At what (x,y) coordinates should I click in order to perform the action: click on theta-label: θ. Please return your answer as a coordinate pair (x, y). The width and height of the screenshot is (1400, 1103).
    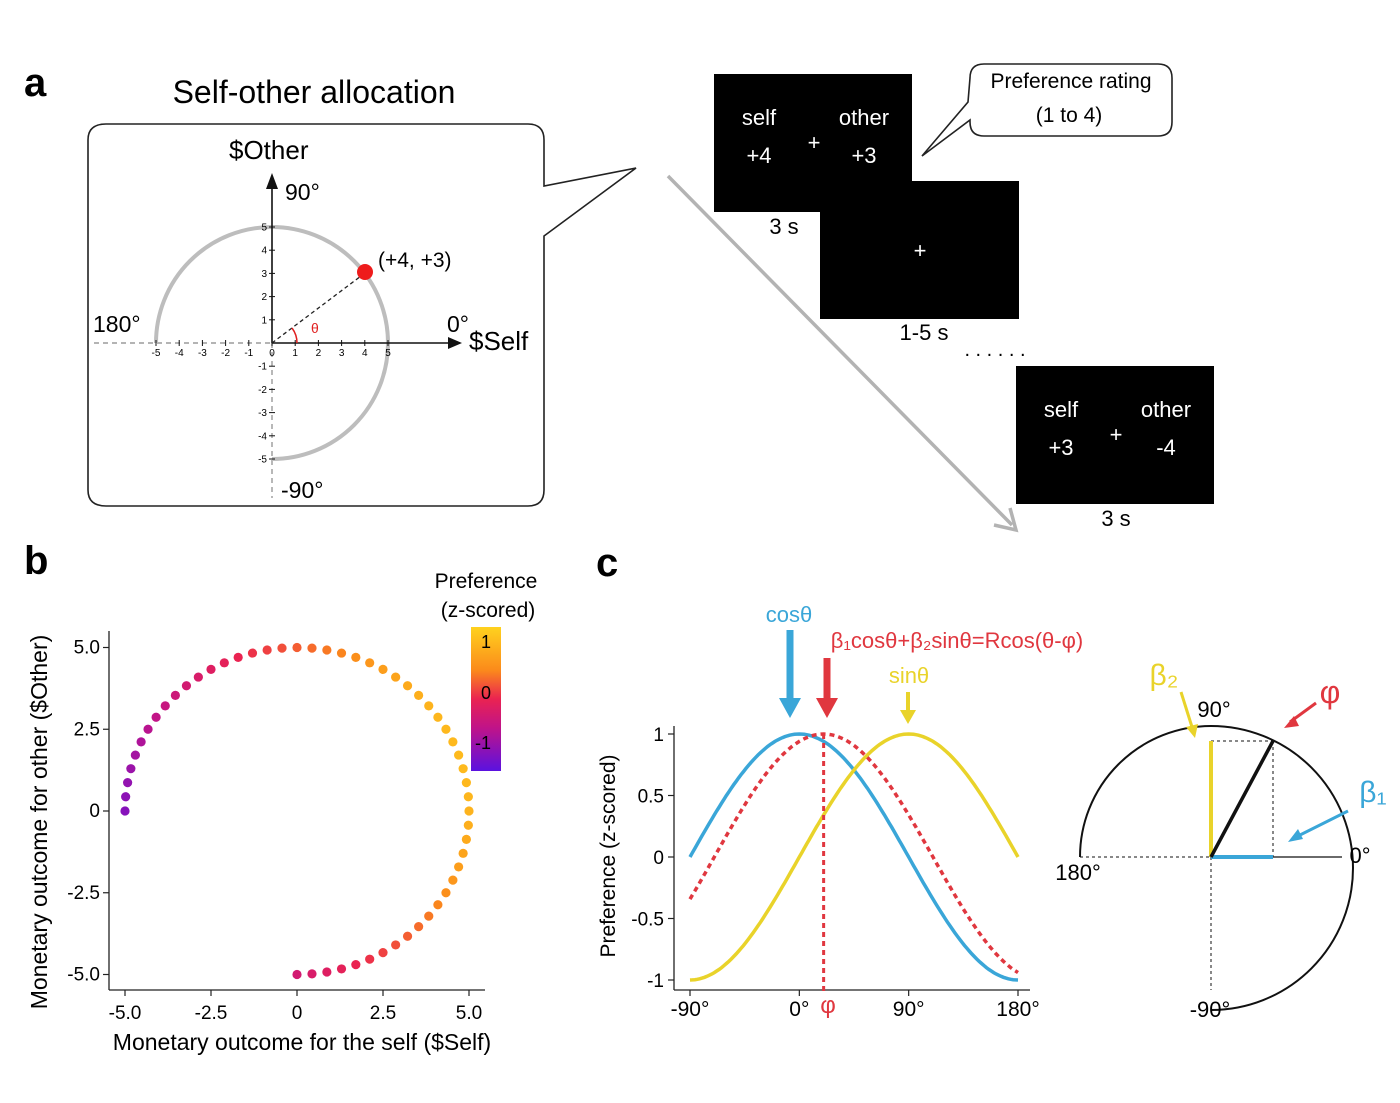
    Looking at the image, I should click on (315, 328).